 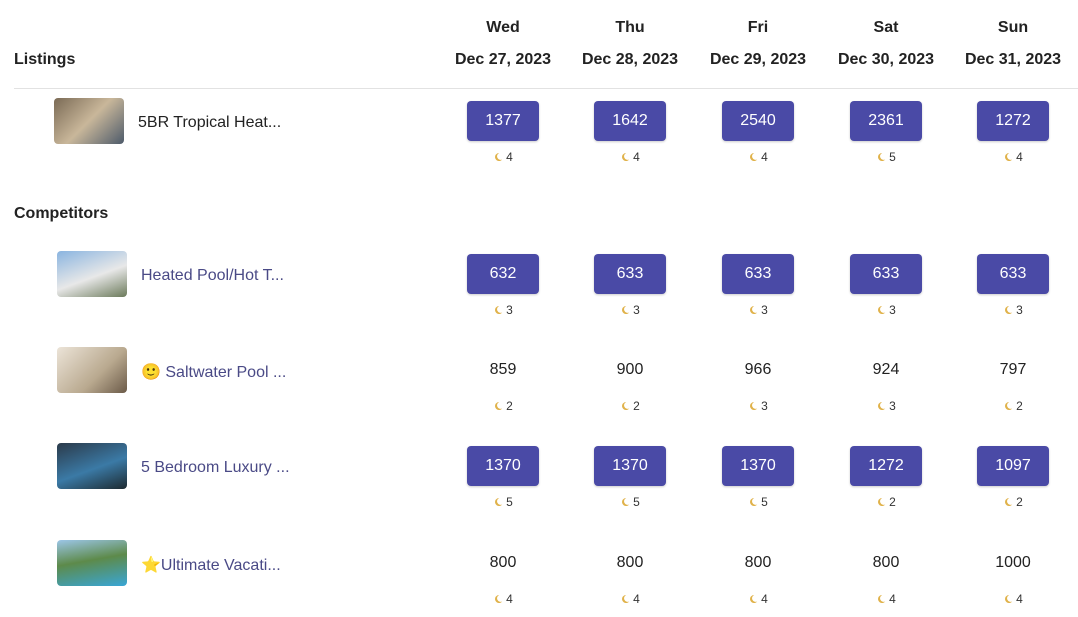 What do you see at coordinates (503, 274) in the screenshot?
I see `price: 632` at bounding box center [503, 274].